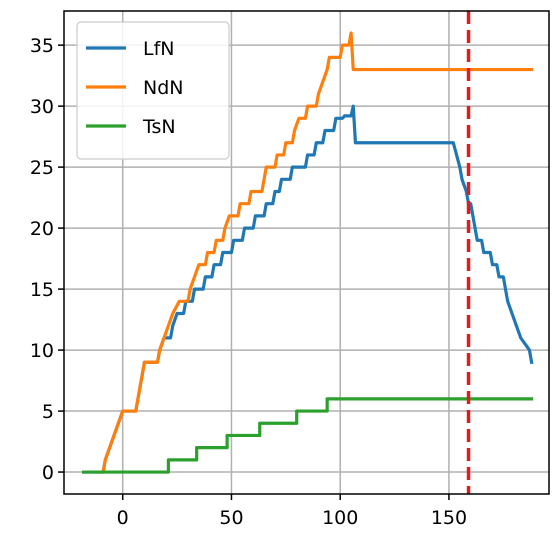 The image size is (559, 541). Describe the element at coordinates (42, 46) in the screenshot. I see `y-tick-label: 35` at that location.